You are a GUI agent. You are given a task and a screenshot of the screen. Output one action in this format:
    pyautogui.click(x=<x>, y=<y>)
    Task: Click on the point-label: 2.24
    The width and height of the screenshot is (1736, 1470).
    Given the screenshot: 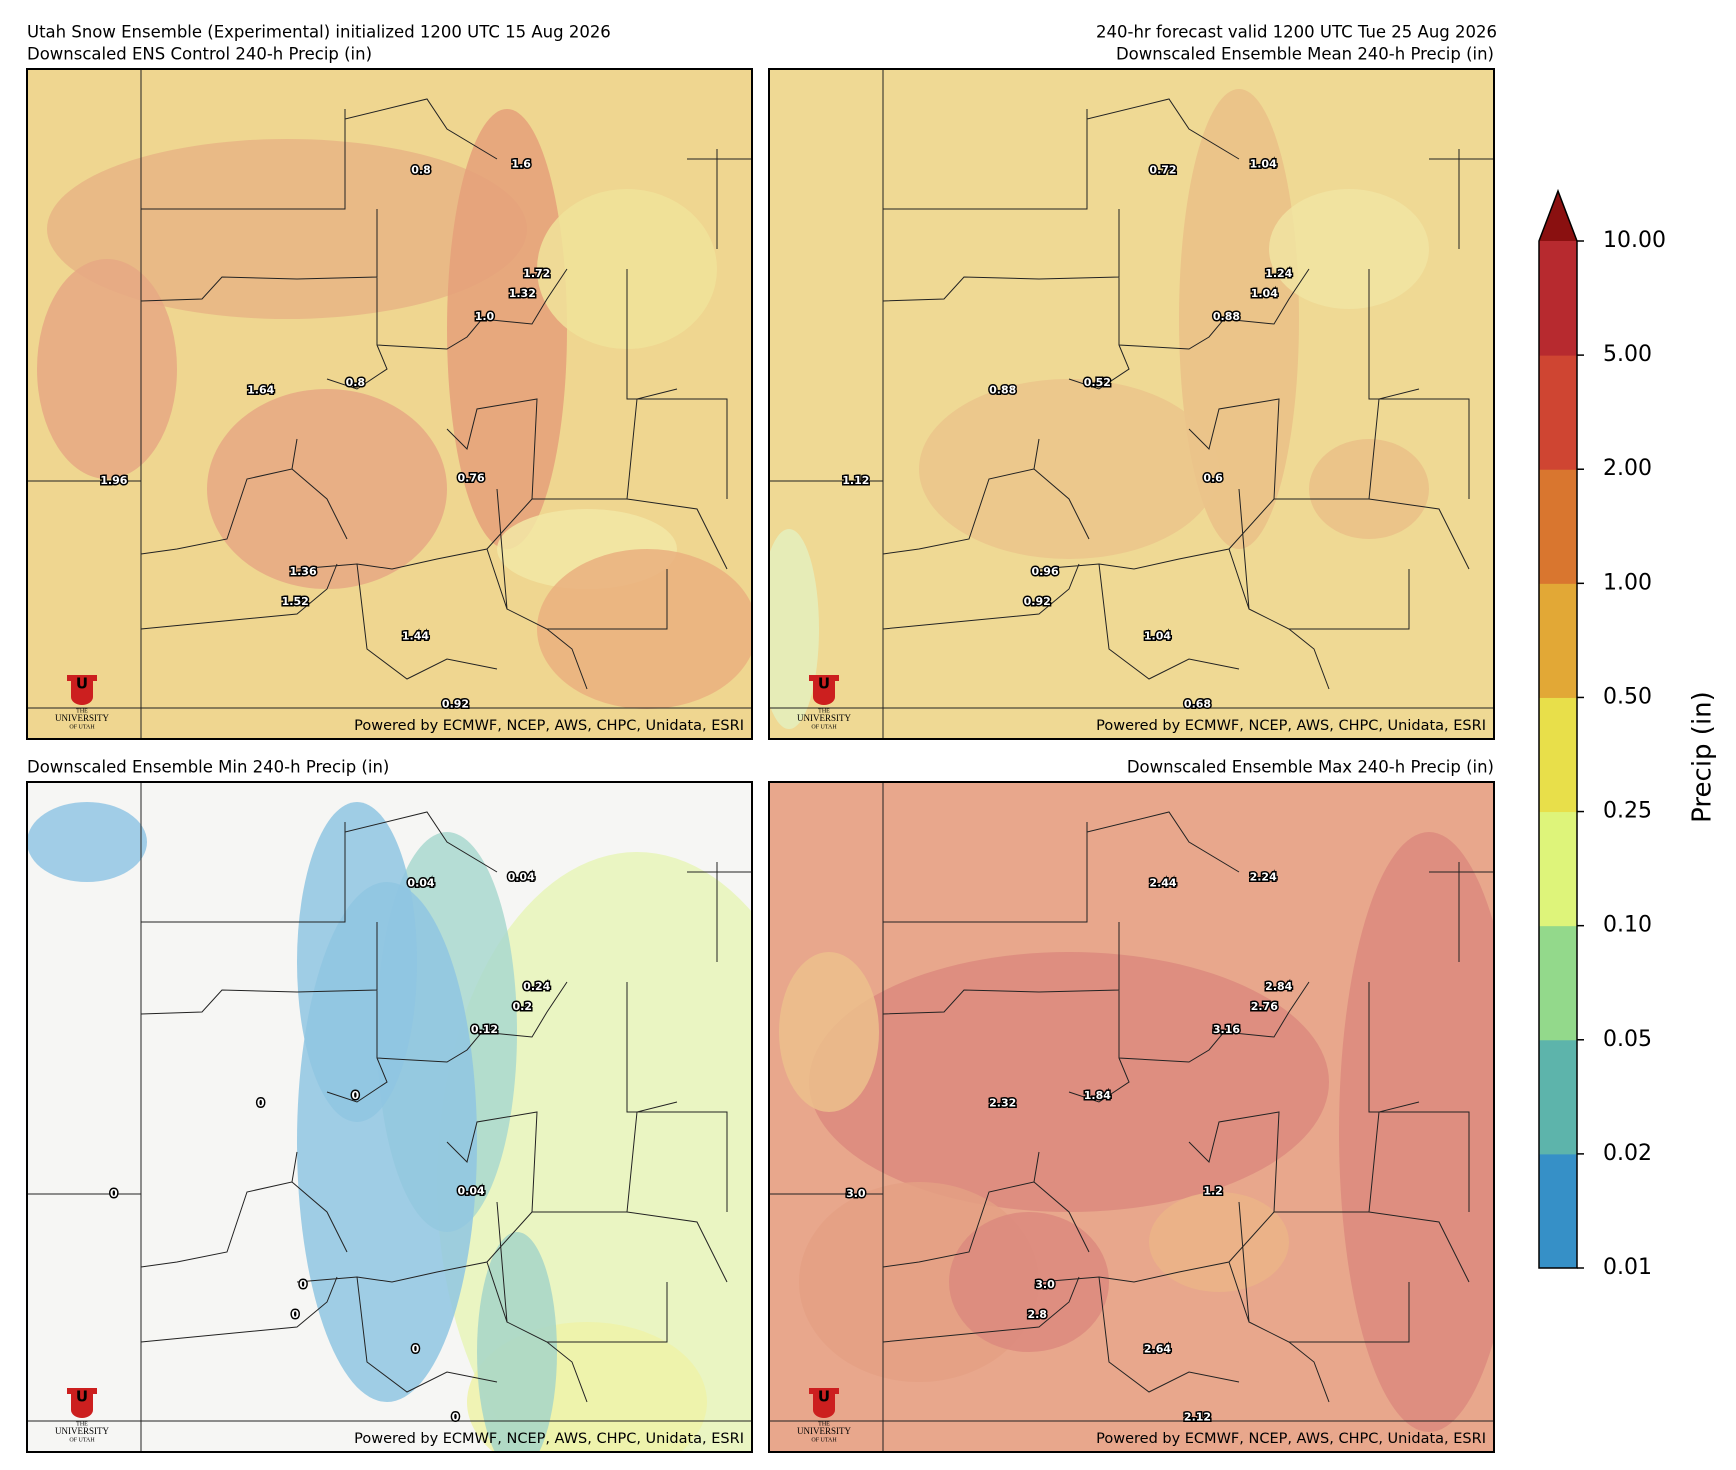 What is the action you would take?
    pyautogui.click(x=1263, y=877)
    